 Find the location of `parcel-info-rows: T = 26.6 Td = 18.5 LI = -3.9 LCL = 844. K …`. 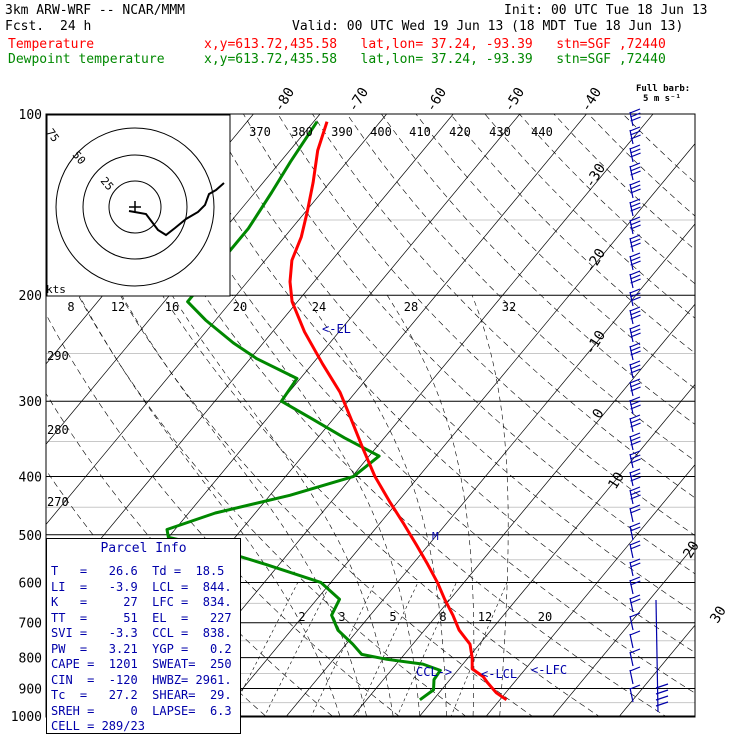

parcel-info-rows: T = 26.6 Td = 18.5 LI = -3.9 LCL = 844. K … is located at coordinates (143, 649).